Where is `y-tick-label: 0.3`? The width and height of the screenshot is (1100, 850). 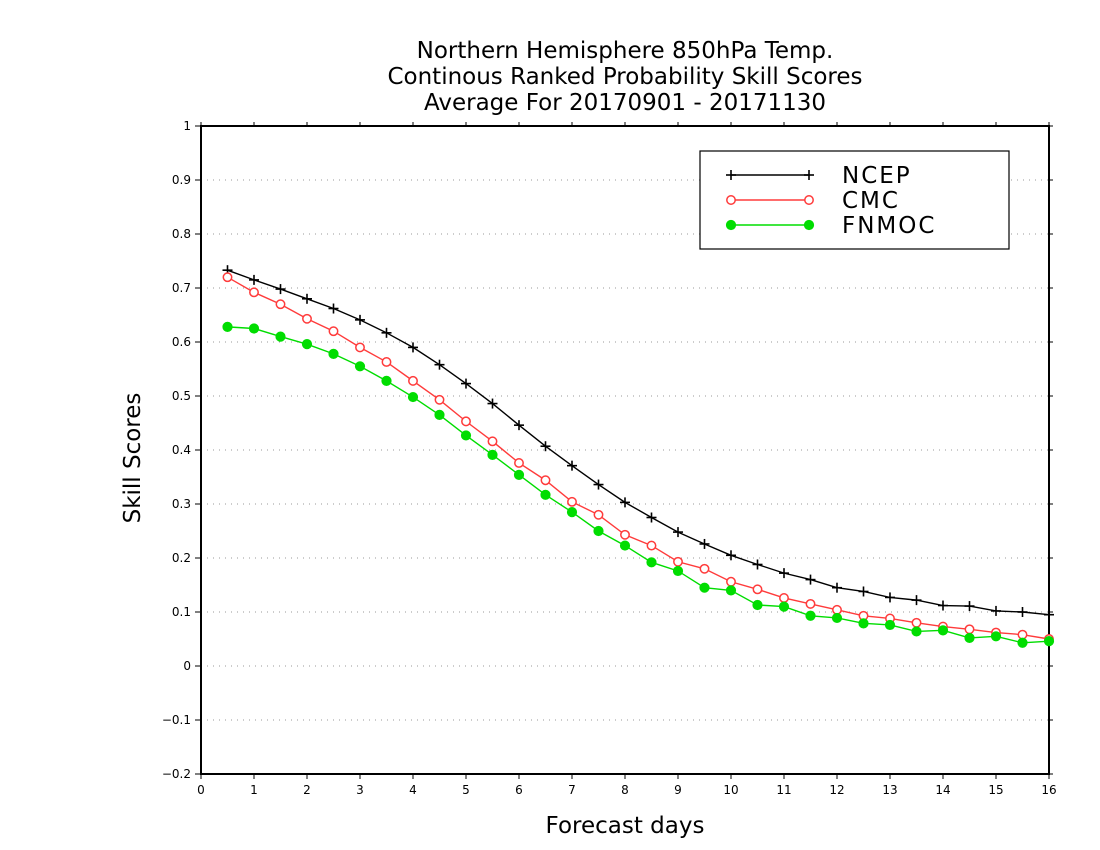
y-tick-label: 0.3 is located at coordinates (181, 504).